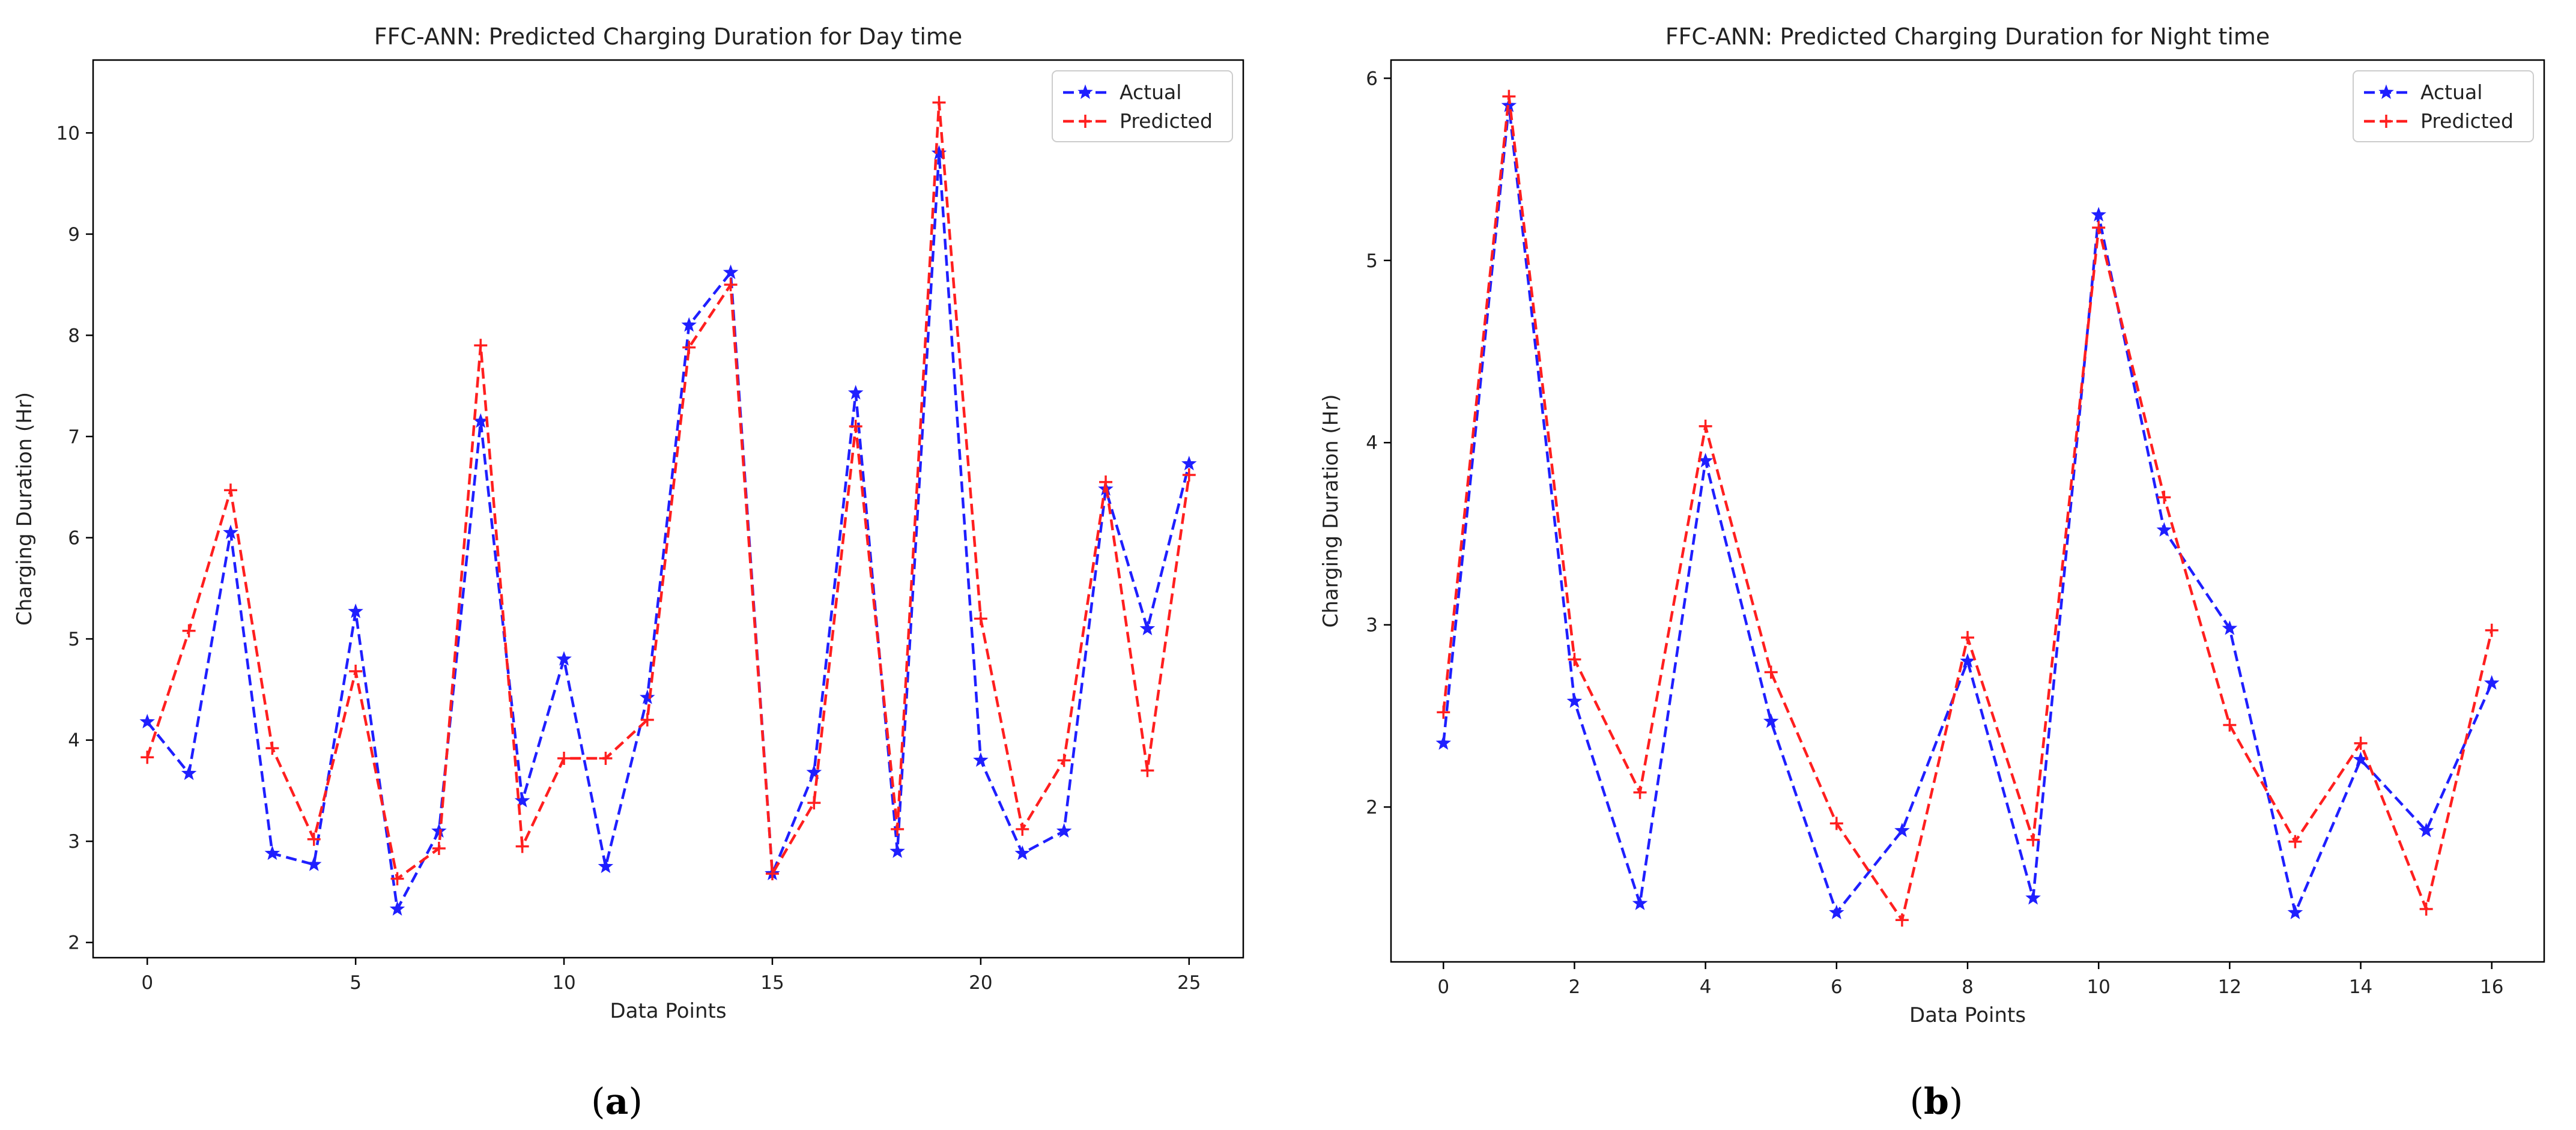 This screenshot has width=2576, height=1130. Describe the element at coordinates (1372, 625) in the screenshot. I see `y-tick-label: 3` at that location.